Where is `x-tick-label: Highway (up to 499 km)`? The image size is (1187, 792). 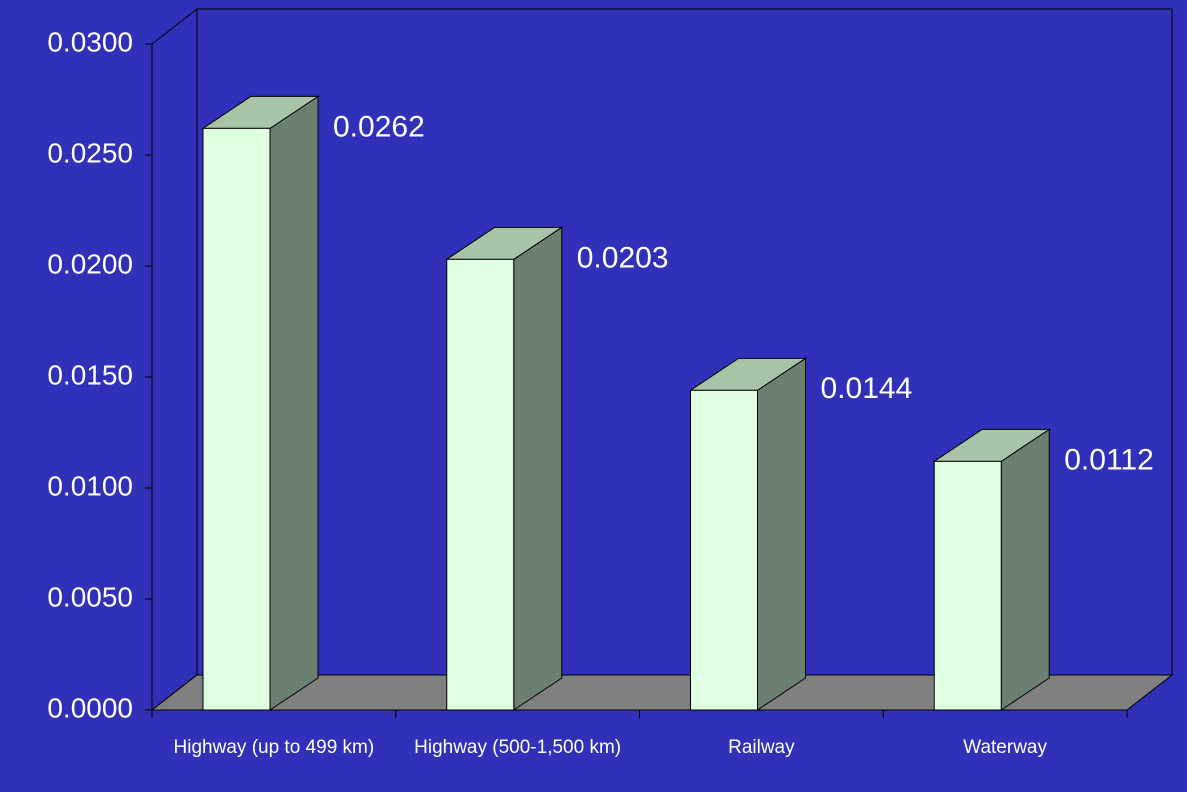
x-tick-label: Highway (up to 499 km) is located at coordinates (274, 747).